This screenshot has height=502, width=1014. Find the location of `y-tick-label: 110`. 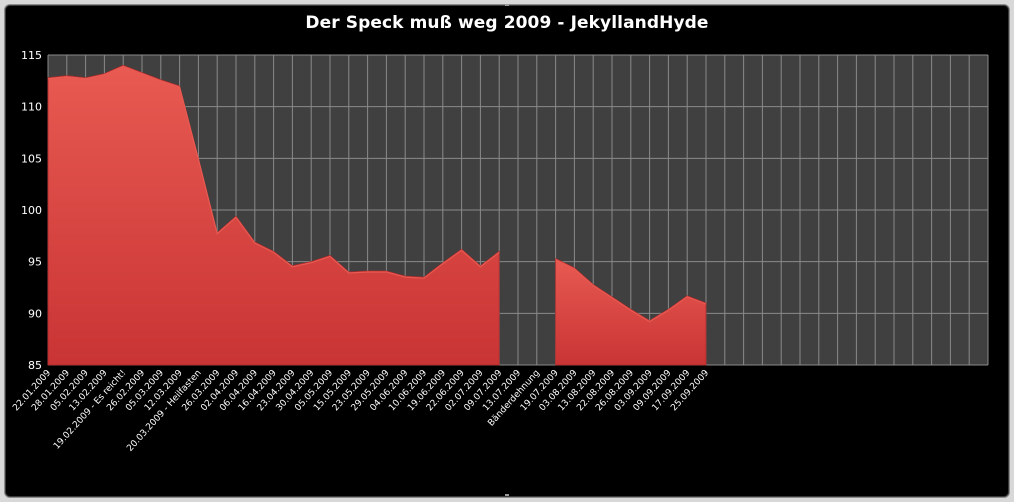

y-tick-label: 110 is located at coordinates (31, 107).